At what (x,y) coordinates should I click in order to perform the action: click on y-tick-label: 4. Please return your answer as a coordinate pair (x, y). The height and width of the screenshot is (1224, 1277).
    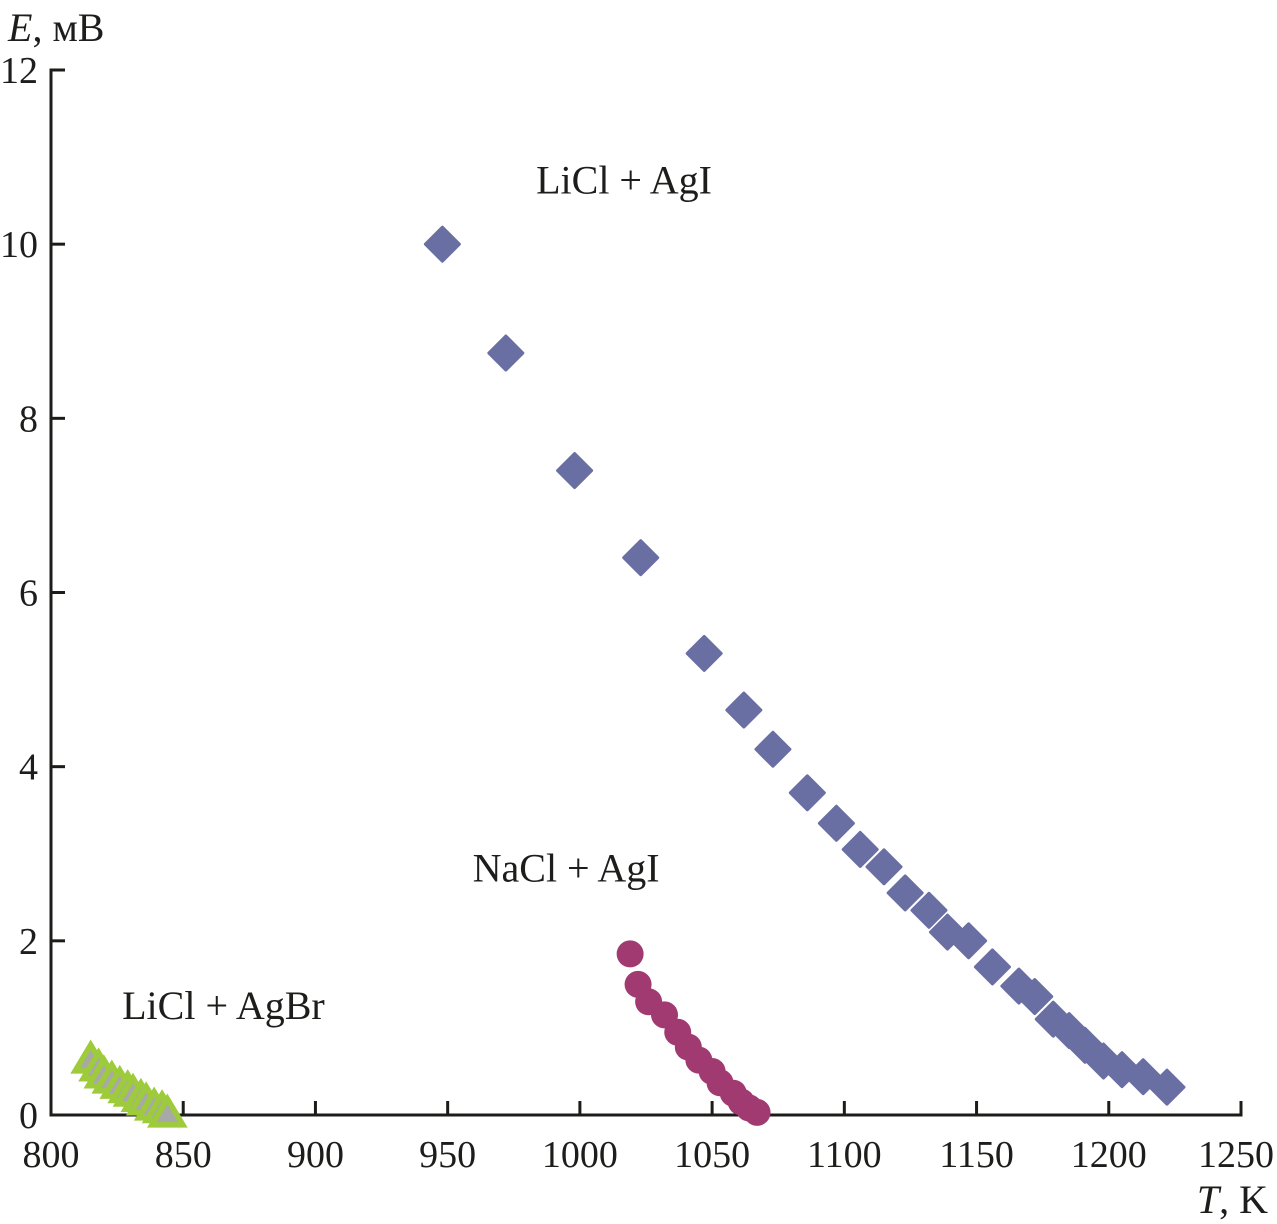
    Looking at the image, I should click on (28, 768).